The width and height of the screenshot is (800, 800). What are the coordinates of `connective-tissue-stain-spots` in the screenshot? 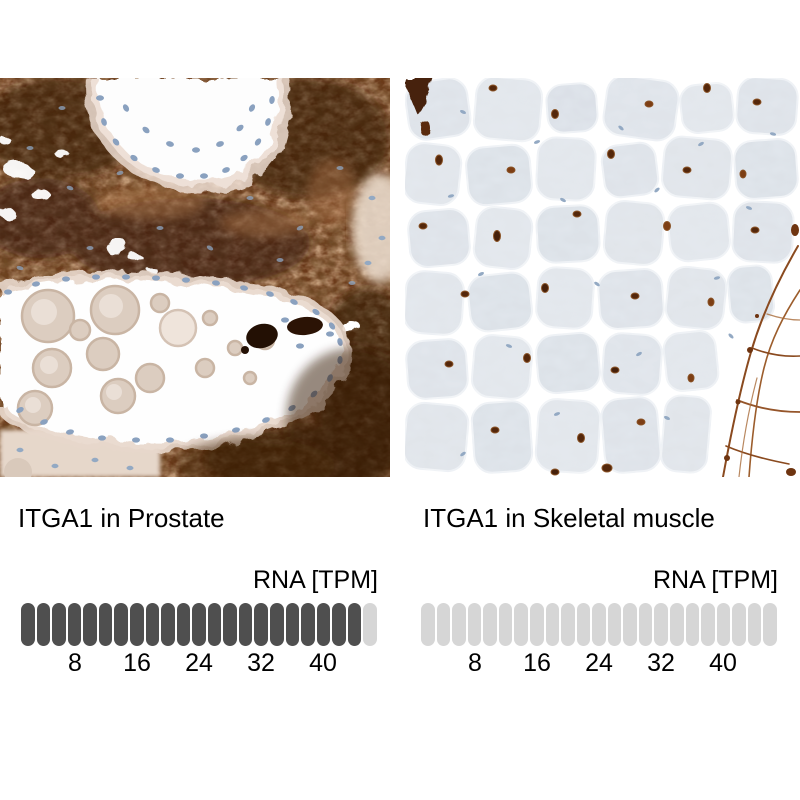 It's located at (761, 350).